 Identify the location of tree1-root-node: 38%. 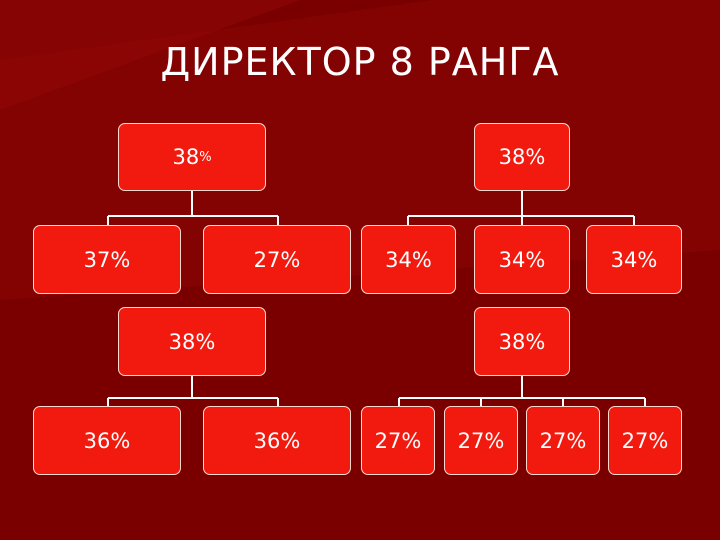
(192, 157).